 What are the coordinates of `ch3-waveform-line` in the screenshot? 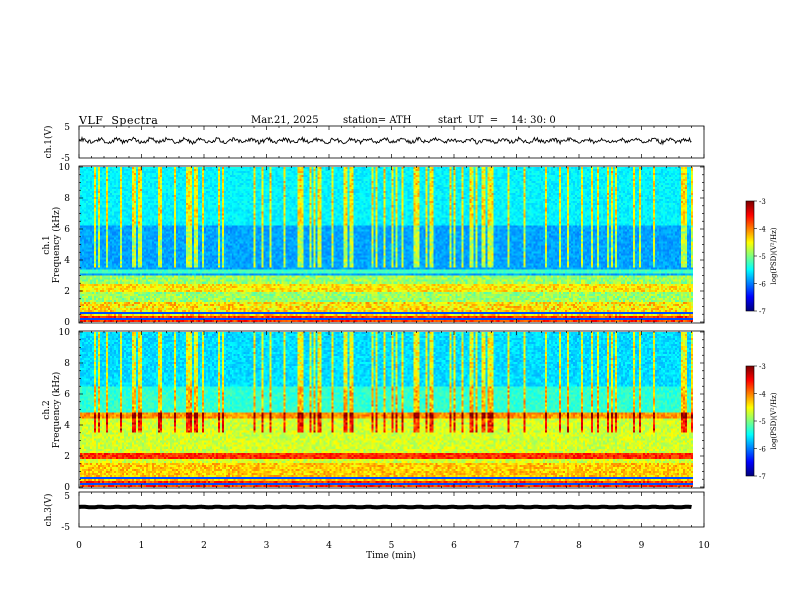 It's located at (385, 507).